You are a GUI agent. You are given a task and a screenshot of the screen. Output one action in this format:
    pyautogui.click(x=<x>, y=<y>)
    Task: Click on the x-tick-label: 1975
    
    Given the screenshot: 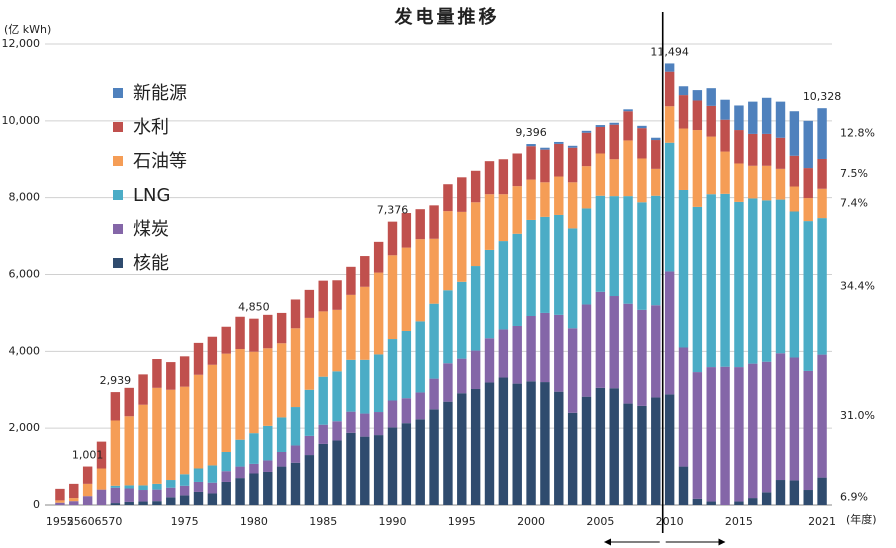 What is the action you would take?
    pyautogui.click(x=185, y=521)
    